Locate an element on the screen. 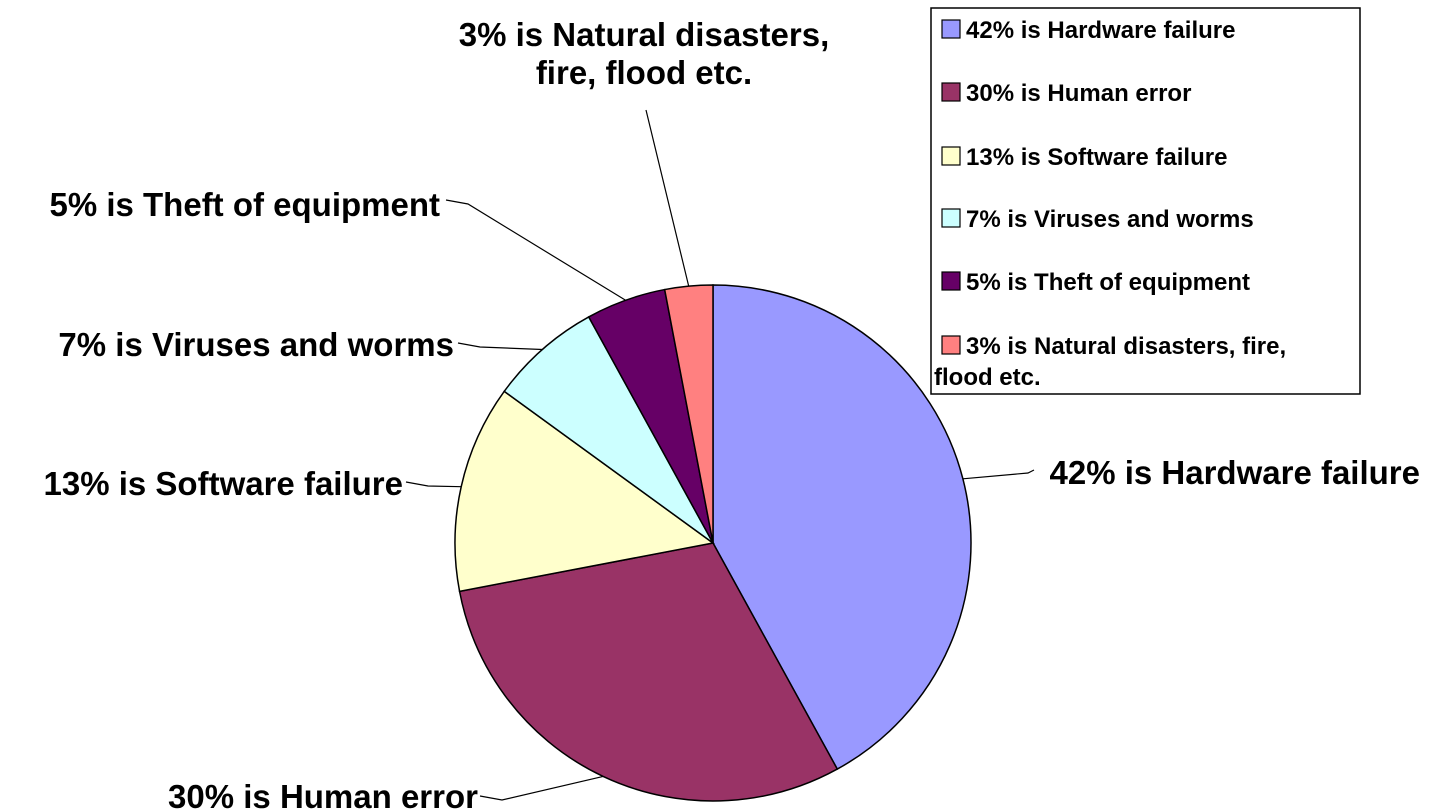  slice-label-viruses-and-worms: 7% is Viruses and worms is located at coordinates (256, 344).